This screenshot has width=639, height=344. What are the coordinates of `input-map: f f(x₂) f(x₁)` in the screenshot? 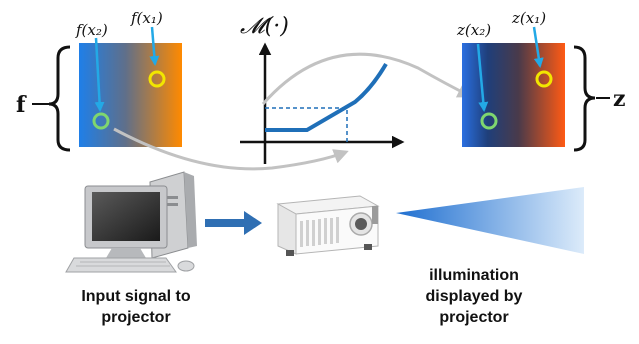 It's located at (99, 80).